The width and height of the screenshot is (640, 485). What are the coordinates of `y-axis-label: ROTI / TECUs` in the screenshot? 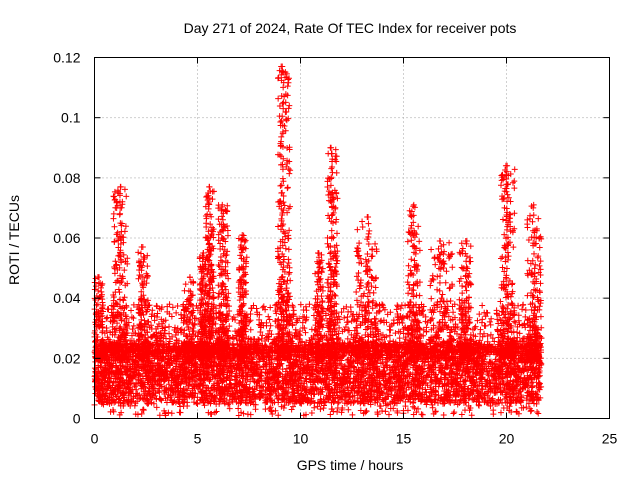 It's located at (14, 240).